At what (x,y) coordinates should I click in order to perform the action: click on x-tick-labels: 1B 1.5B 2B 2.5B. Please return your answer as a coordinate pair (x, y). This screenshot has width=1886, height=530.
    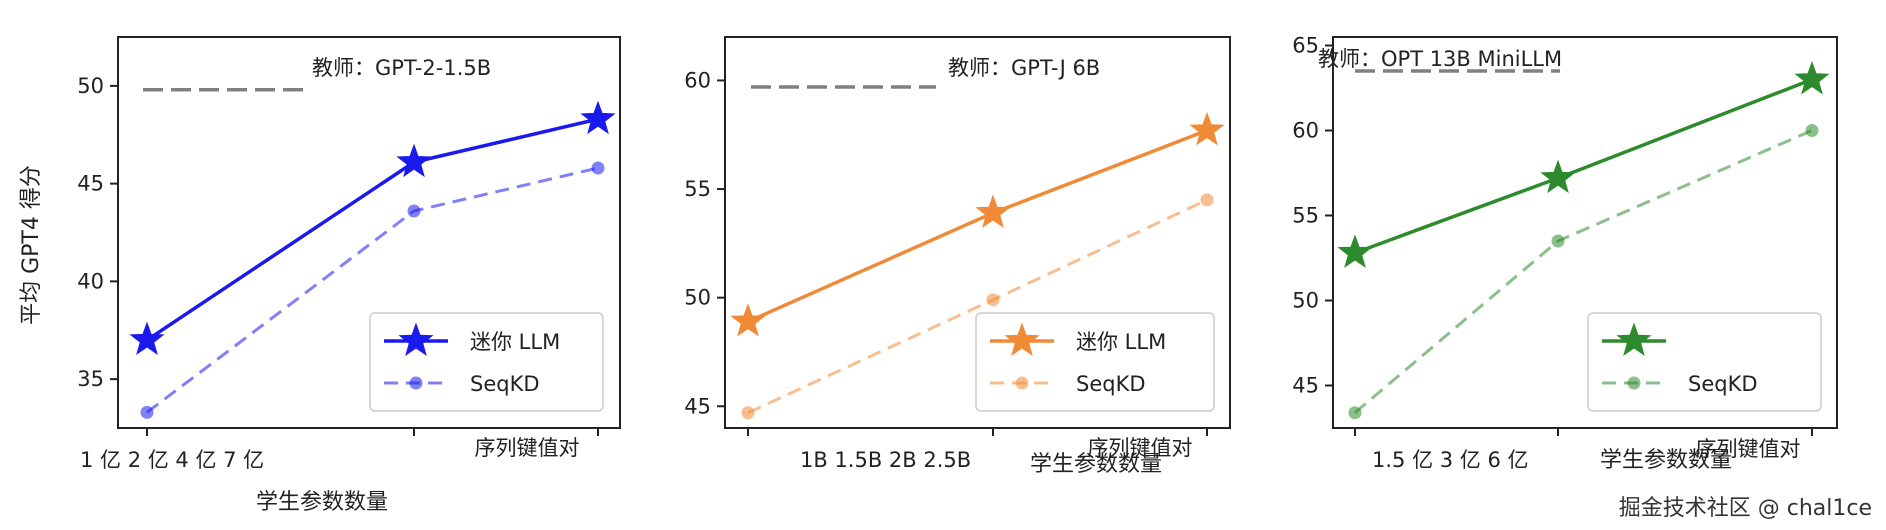
    Looking at the image, I should click on (885, 460).